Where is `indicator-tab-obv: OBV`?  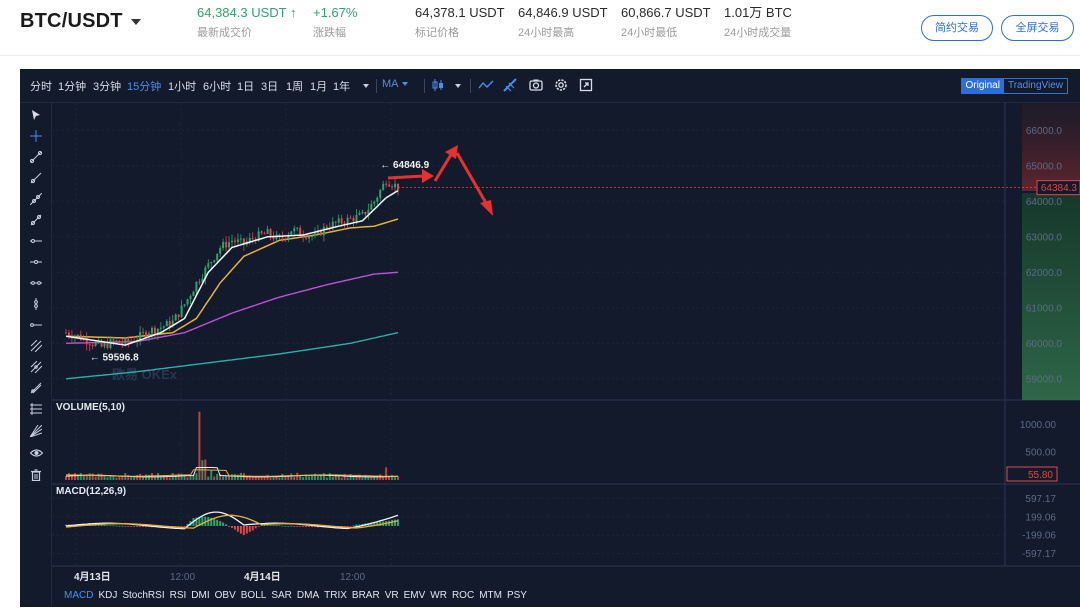 indicator-tab-obv: OBV is located at coordinates (225, 595).